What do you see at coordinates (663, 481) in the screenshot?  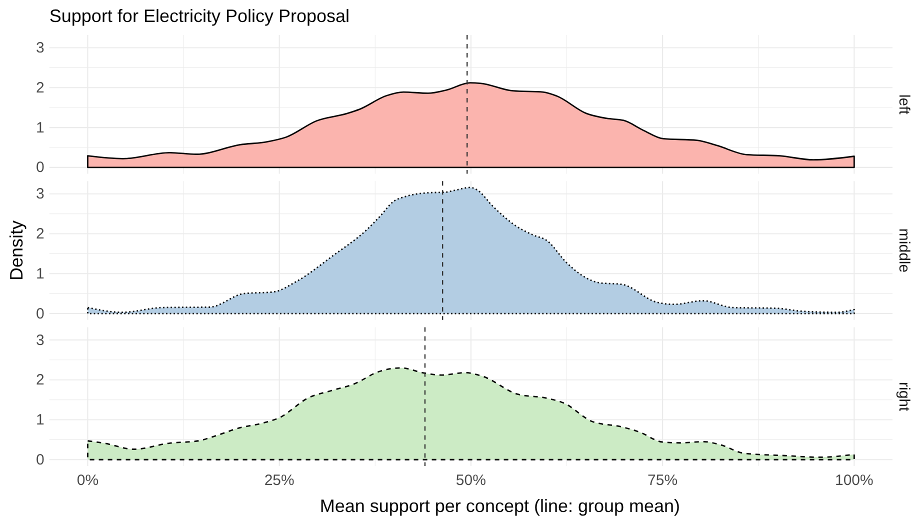 I see `x-tick-label: 75%` at bounding box center [663, 481].